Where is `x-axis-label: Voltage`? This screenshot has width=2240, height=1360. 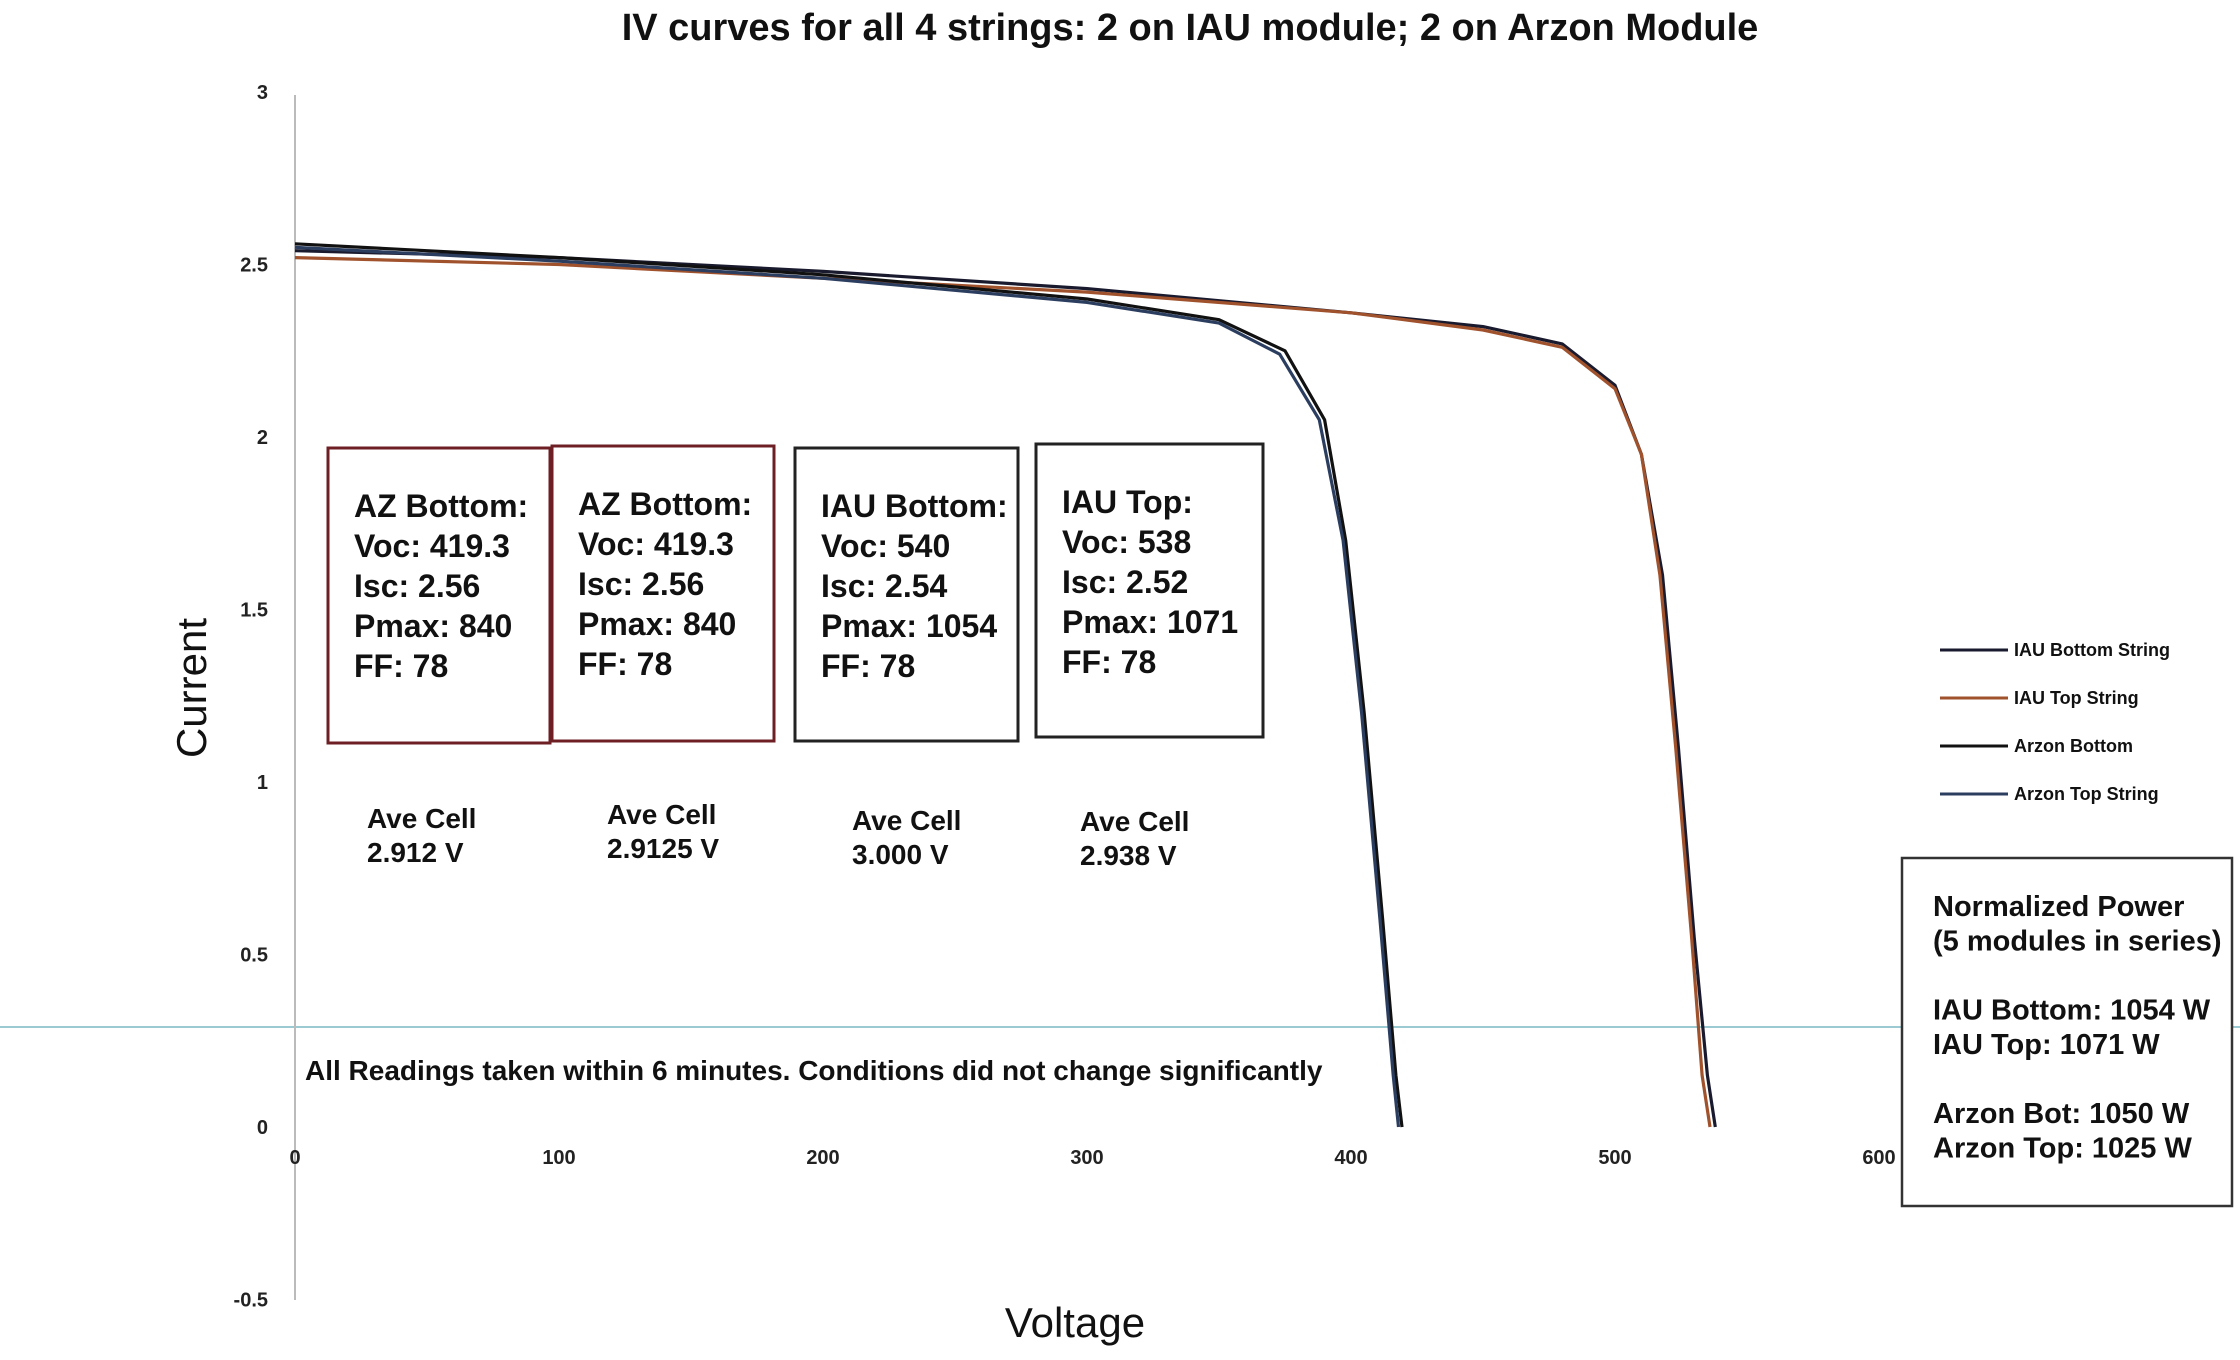 x-axis-label: Voltage is located at coordinates (1075, 1322).